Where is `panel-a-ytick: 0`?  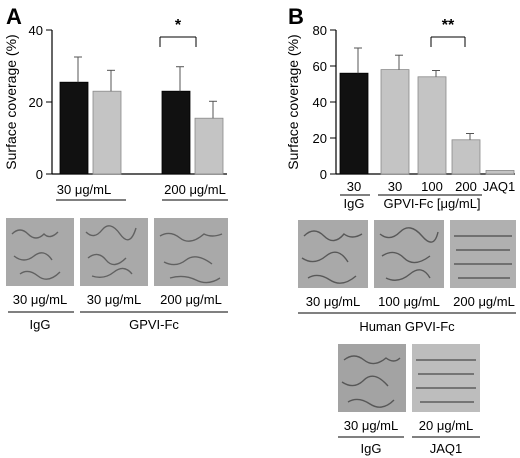
panel-a-ytick: 0 is located at coordinates (39, 174).